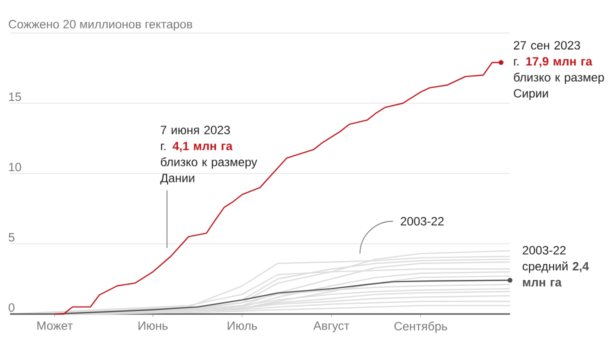  Describe the element at coordinates (15, 97) in the screenshot. I see `y-tick-label: 15` at that location.